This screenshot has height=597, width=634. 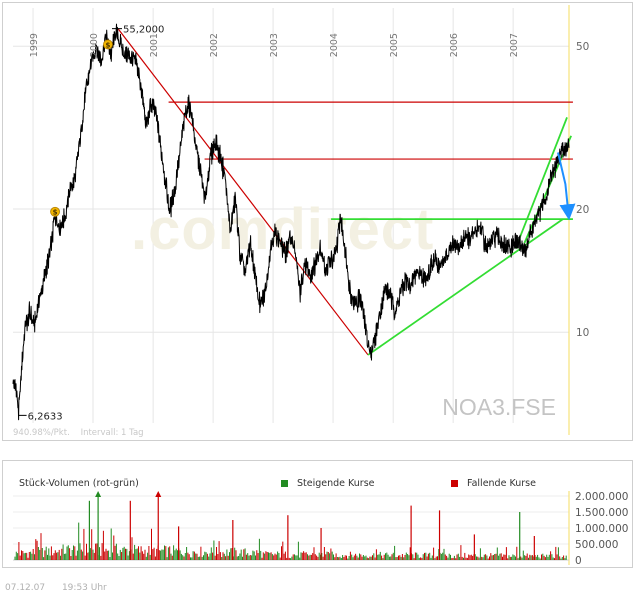 What do you see at coordinates (214, 45) in the screenshot?
I see `x-tick-label: 2002` at bounding box center [214, 45].